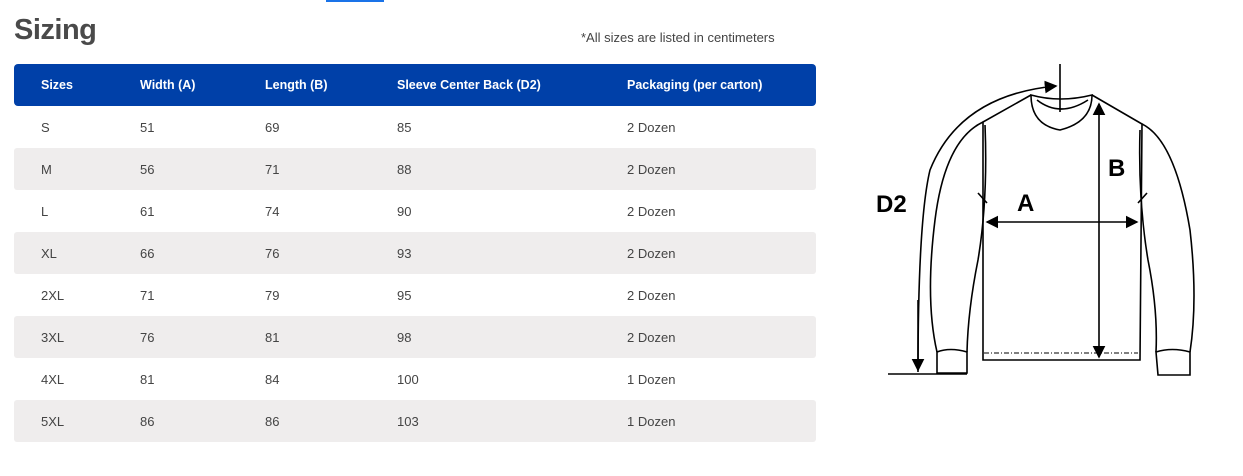  Describe the element at coordinates (987, 226) in the screenshot. I see `d2-measure-arrow` at that location.